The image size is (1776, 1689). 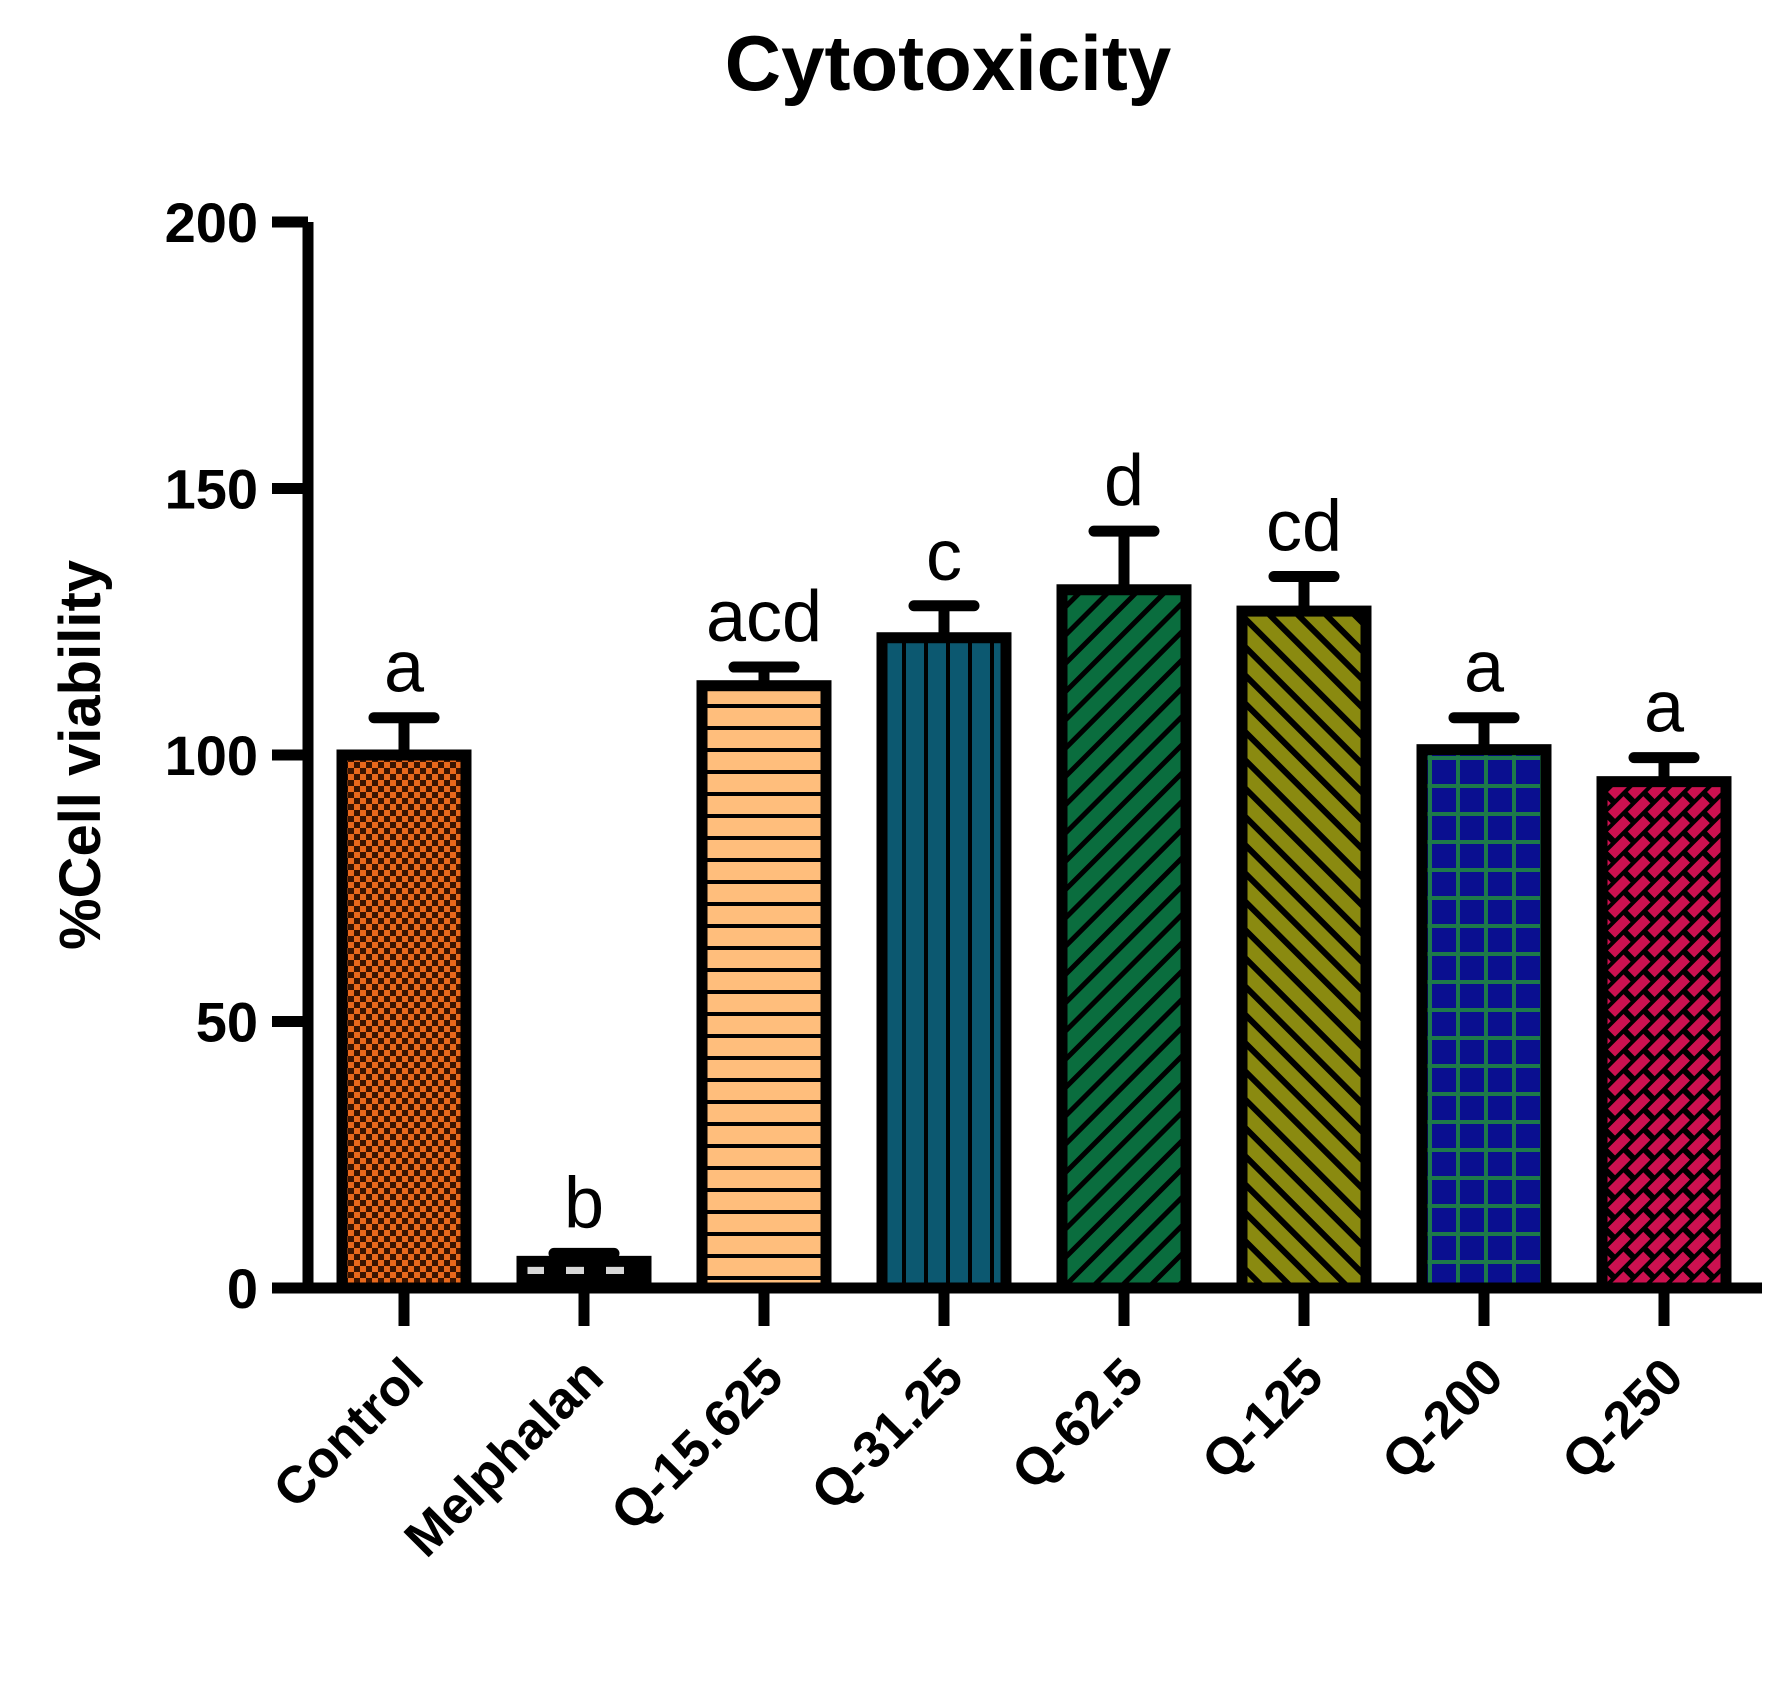 I want to click on significance-label-q-125: cd, so click(x=1304, y=526).